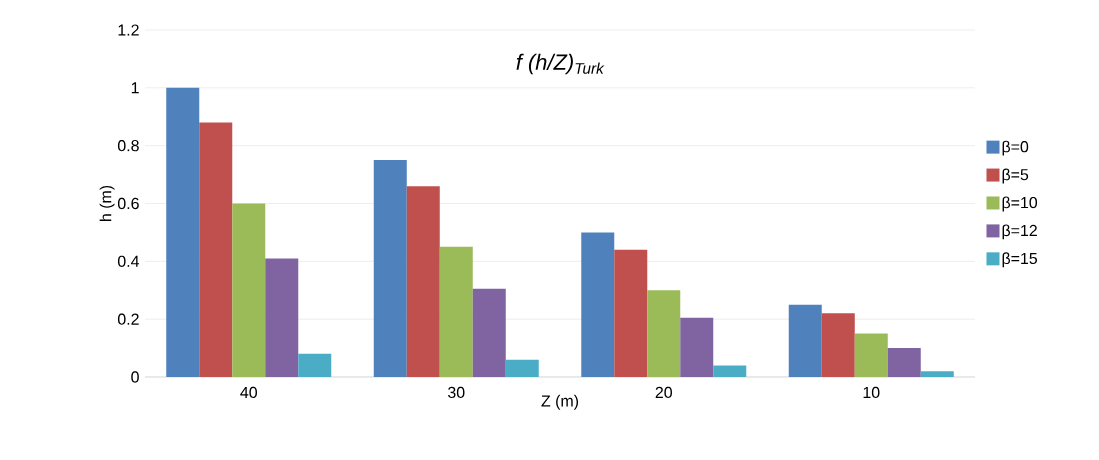 Image resolution: width=1099 pixels, height=460 pixels. Describe the element at coordinates (1015, 176) in the screenshot. I see `legend-label: β=5` at that location.